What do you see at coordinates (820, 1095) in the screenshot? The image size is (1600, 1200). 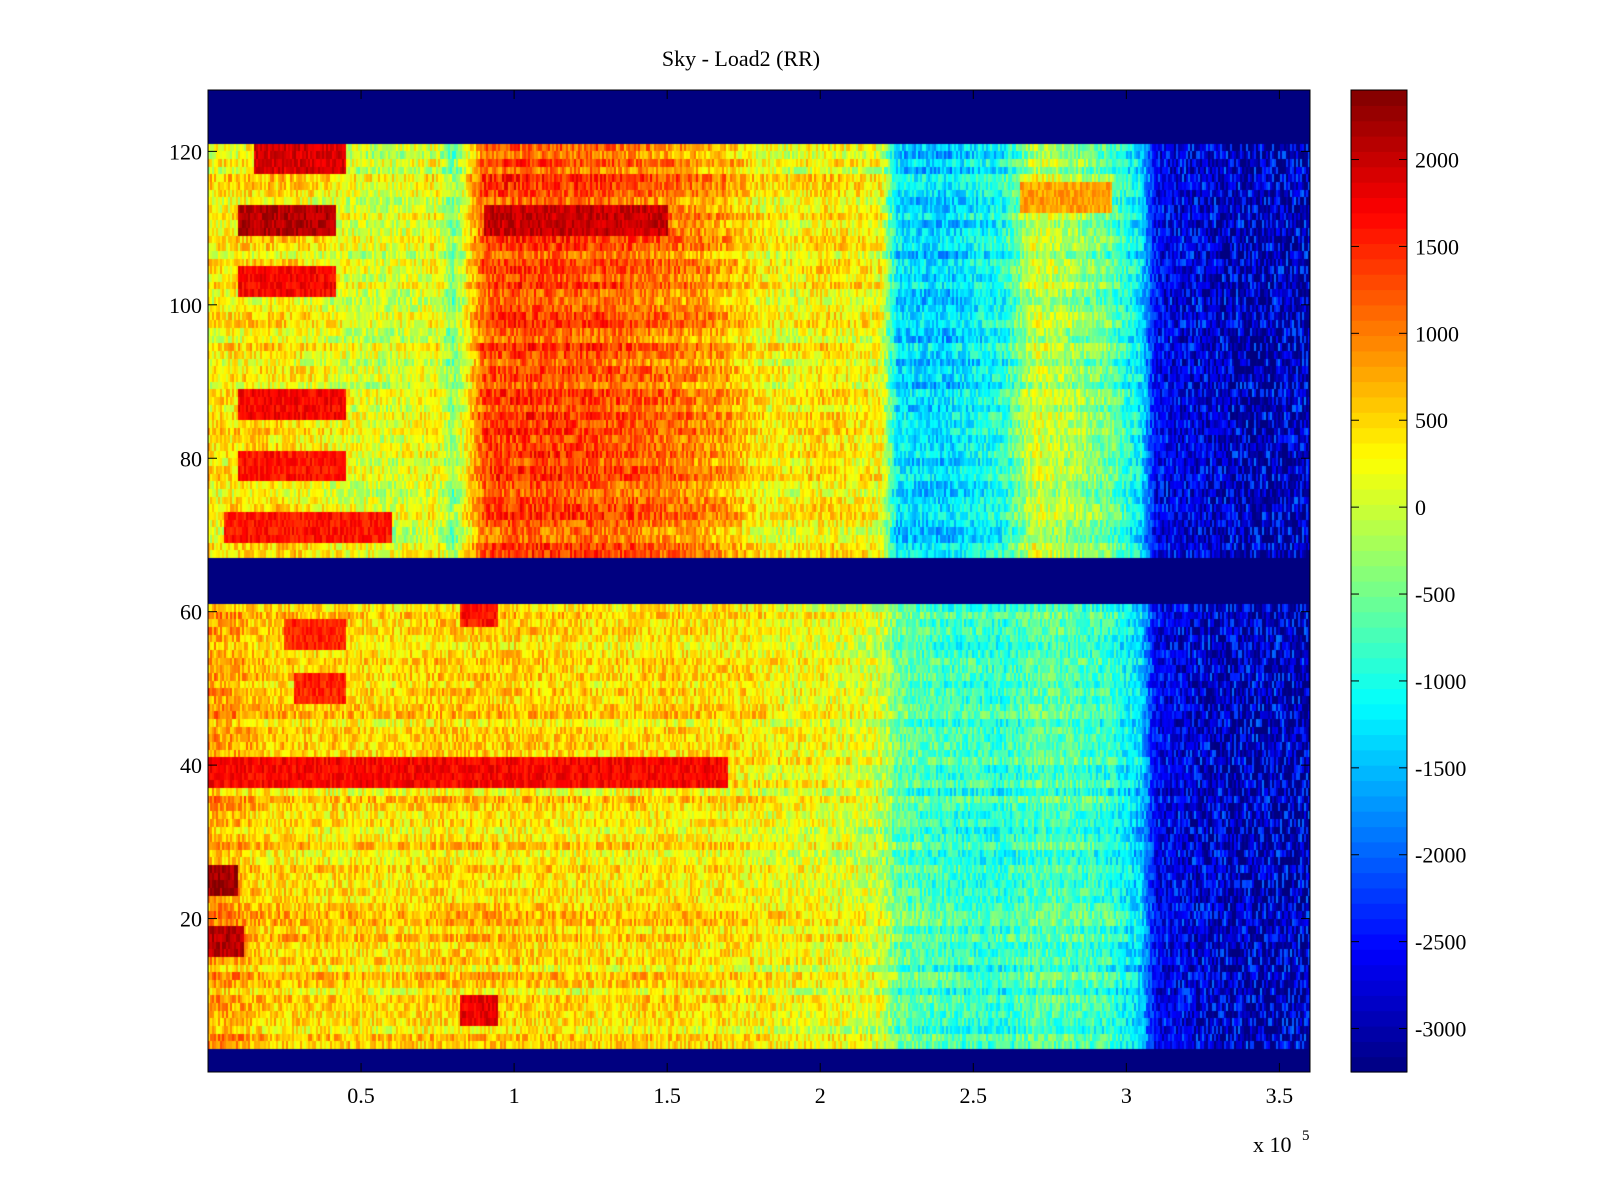 I see `x-tick-label: 2` at bounding box center [820, 1095].